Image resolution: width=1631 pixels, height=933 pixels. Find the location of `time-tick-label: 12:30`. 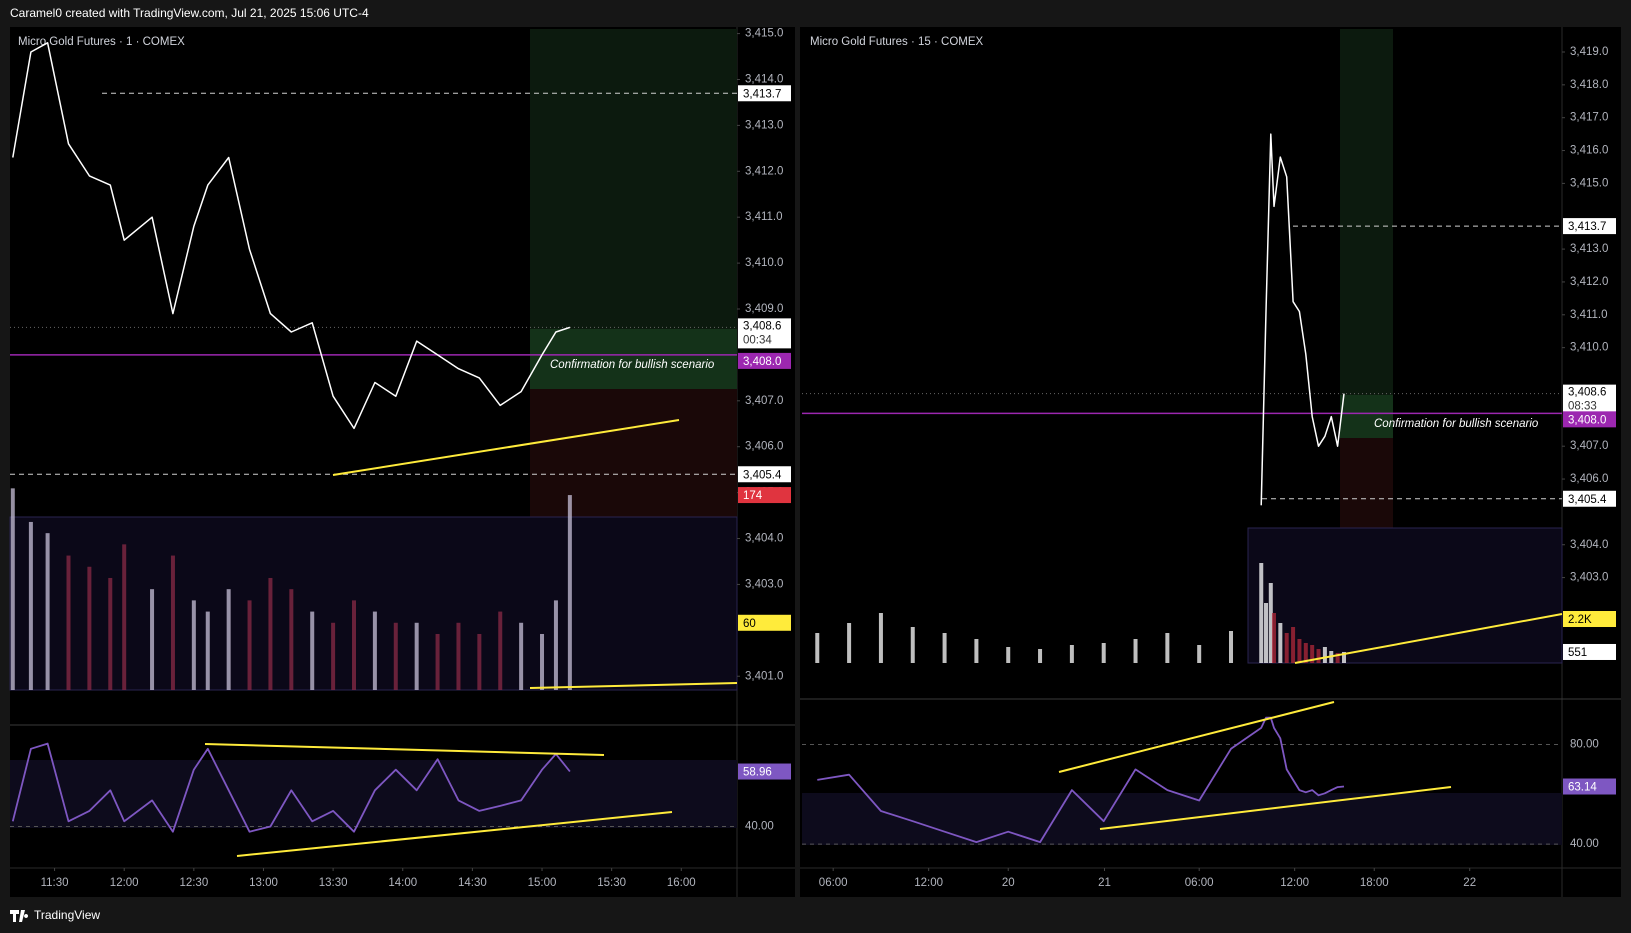

time-tick-label: 12:30 is located at coordinates (193, 883).